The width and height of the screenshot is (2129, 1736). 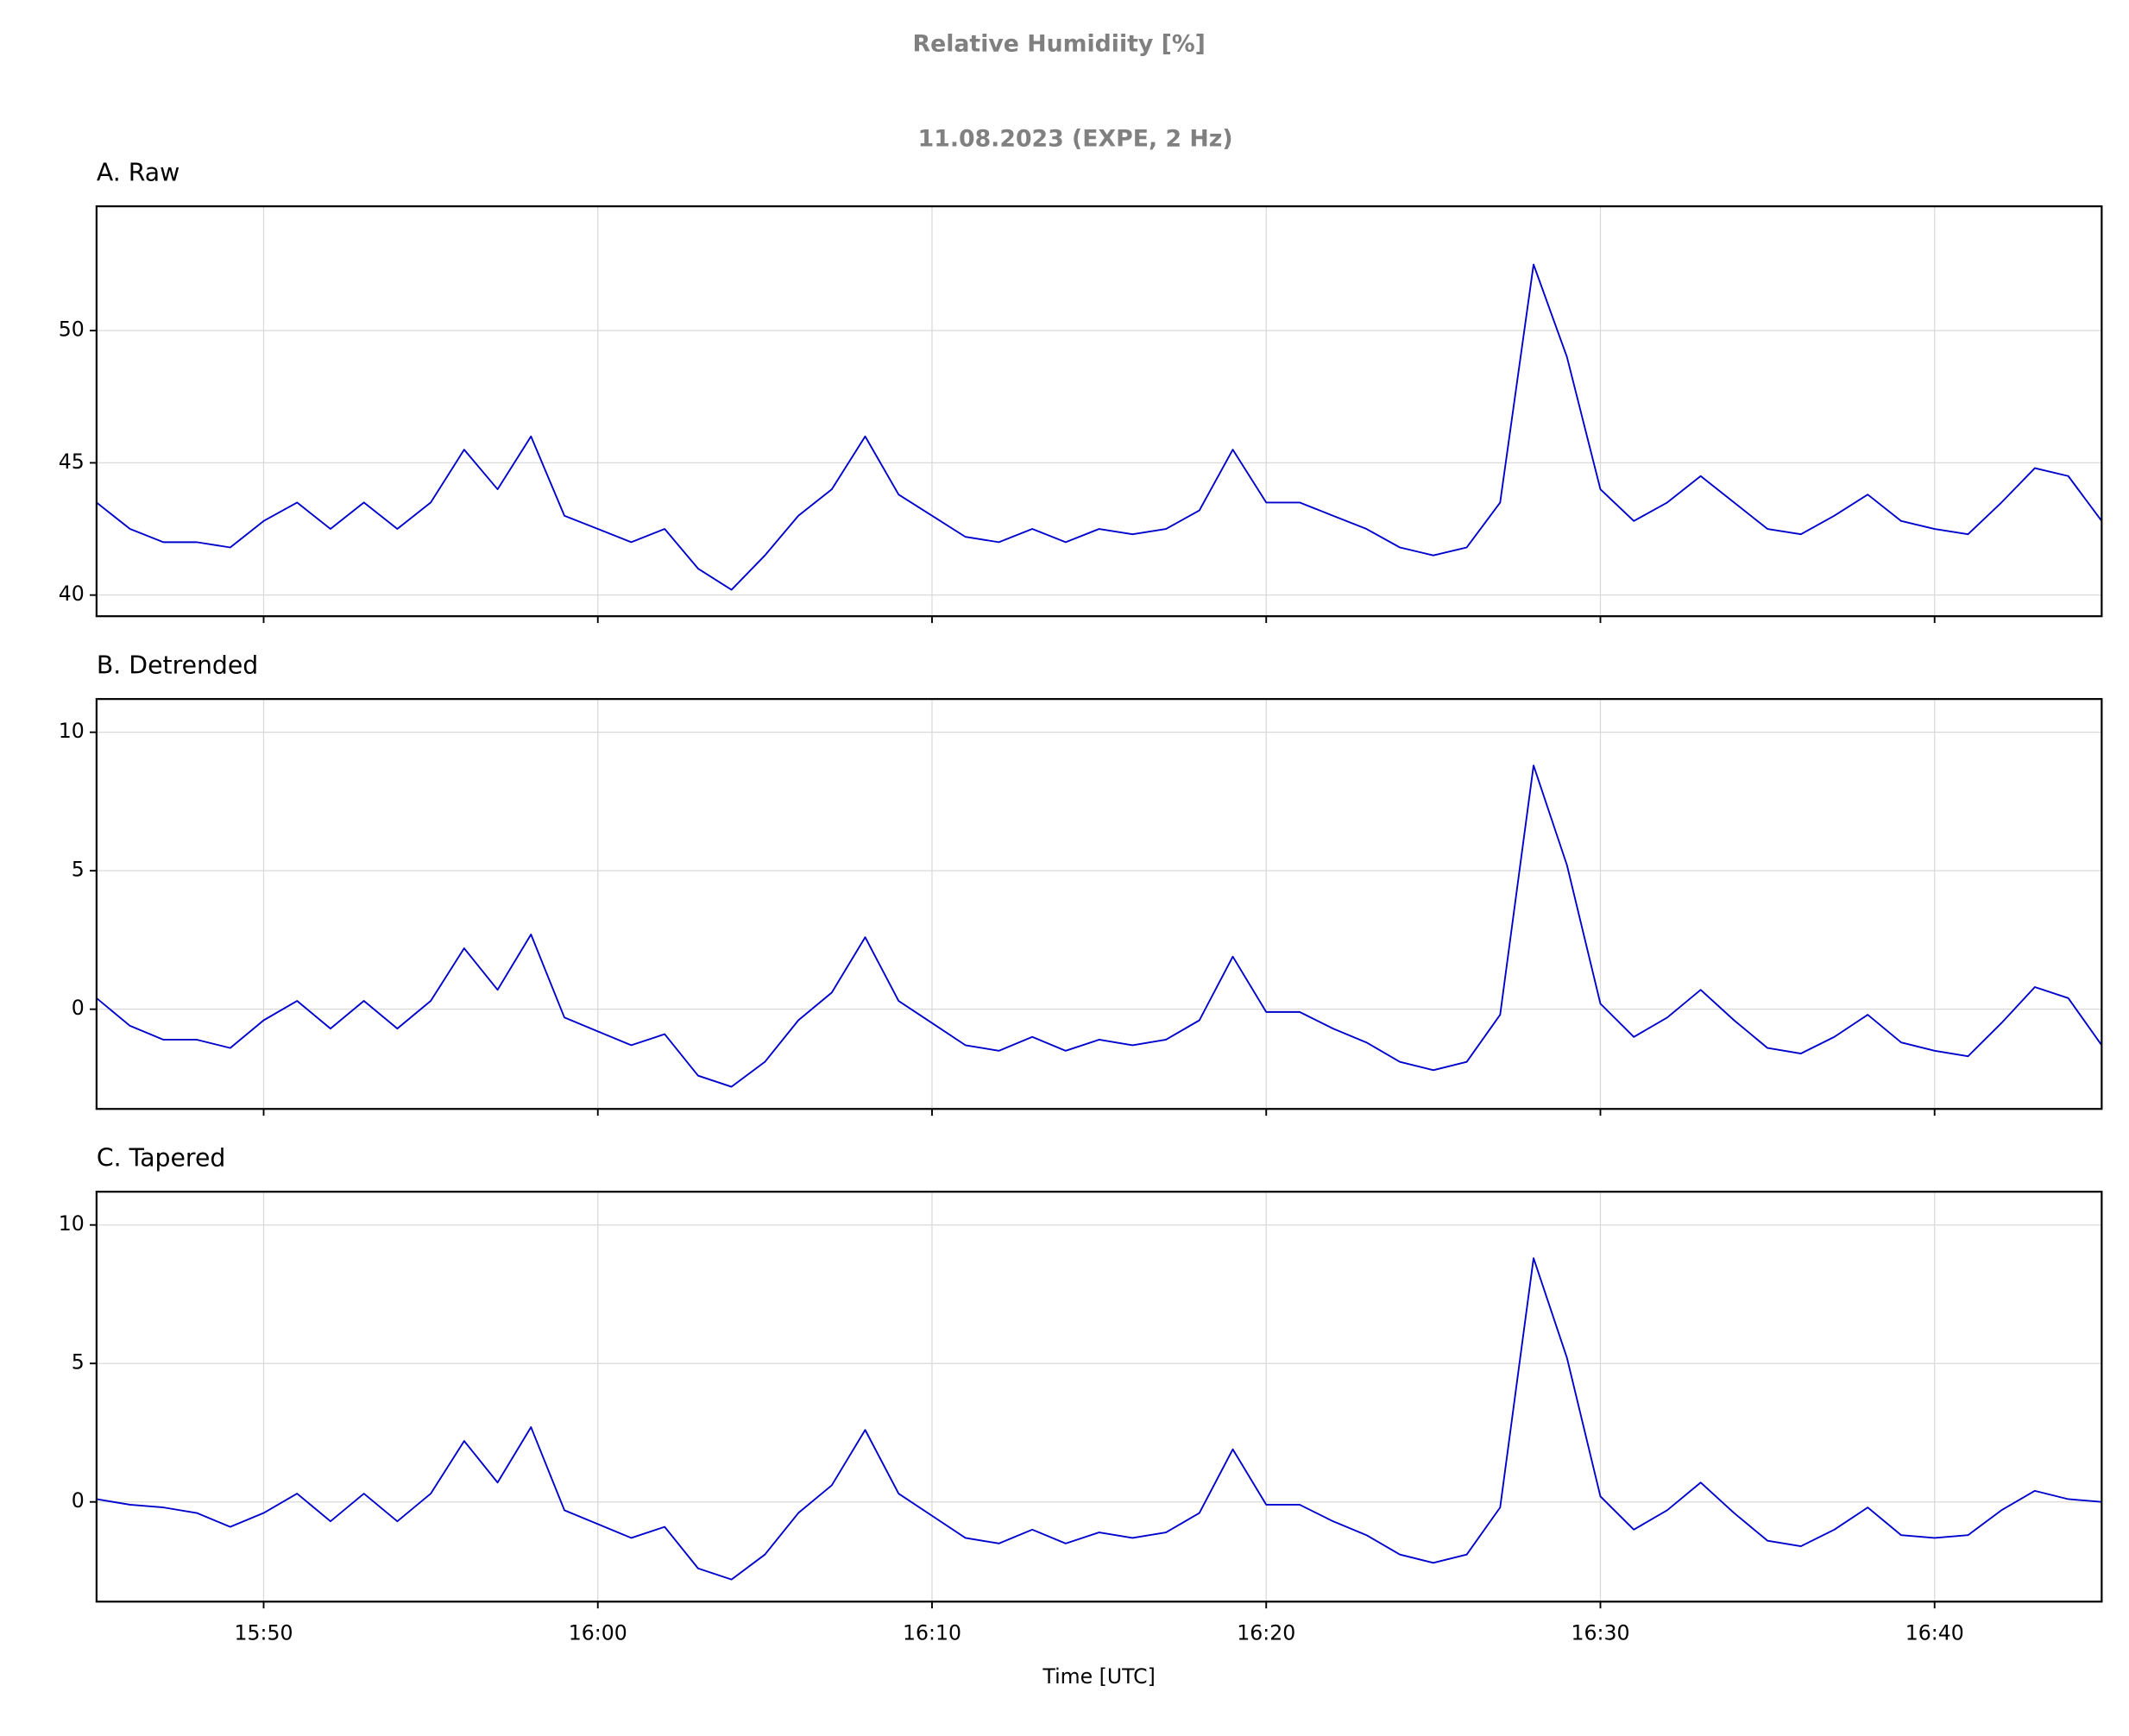 I want to click on y-tick-label: 40, so click(x=72, y=594).